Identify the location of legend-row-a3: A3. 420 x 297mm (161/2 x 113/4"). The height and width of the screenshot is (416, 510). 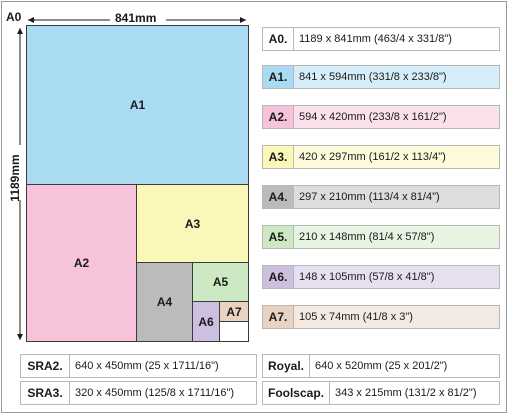
(381, 157).